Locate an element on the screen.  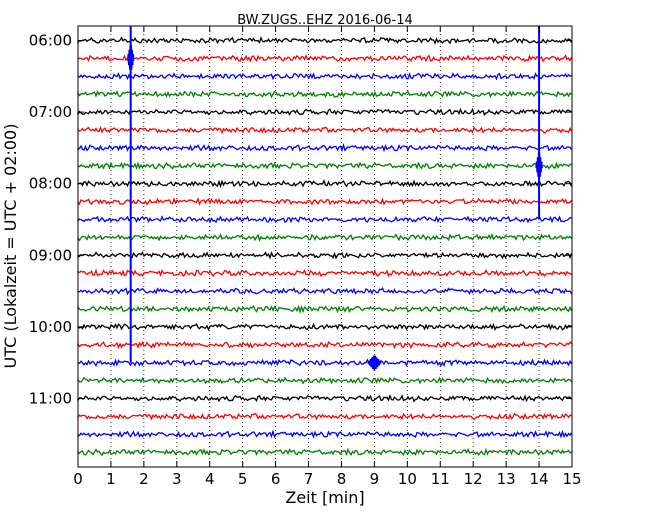
x-tick-label: 11 is located at coordinates (440, 479).